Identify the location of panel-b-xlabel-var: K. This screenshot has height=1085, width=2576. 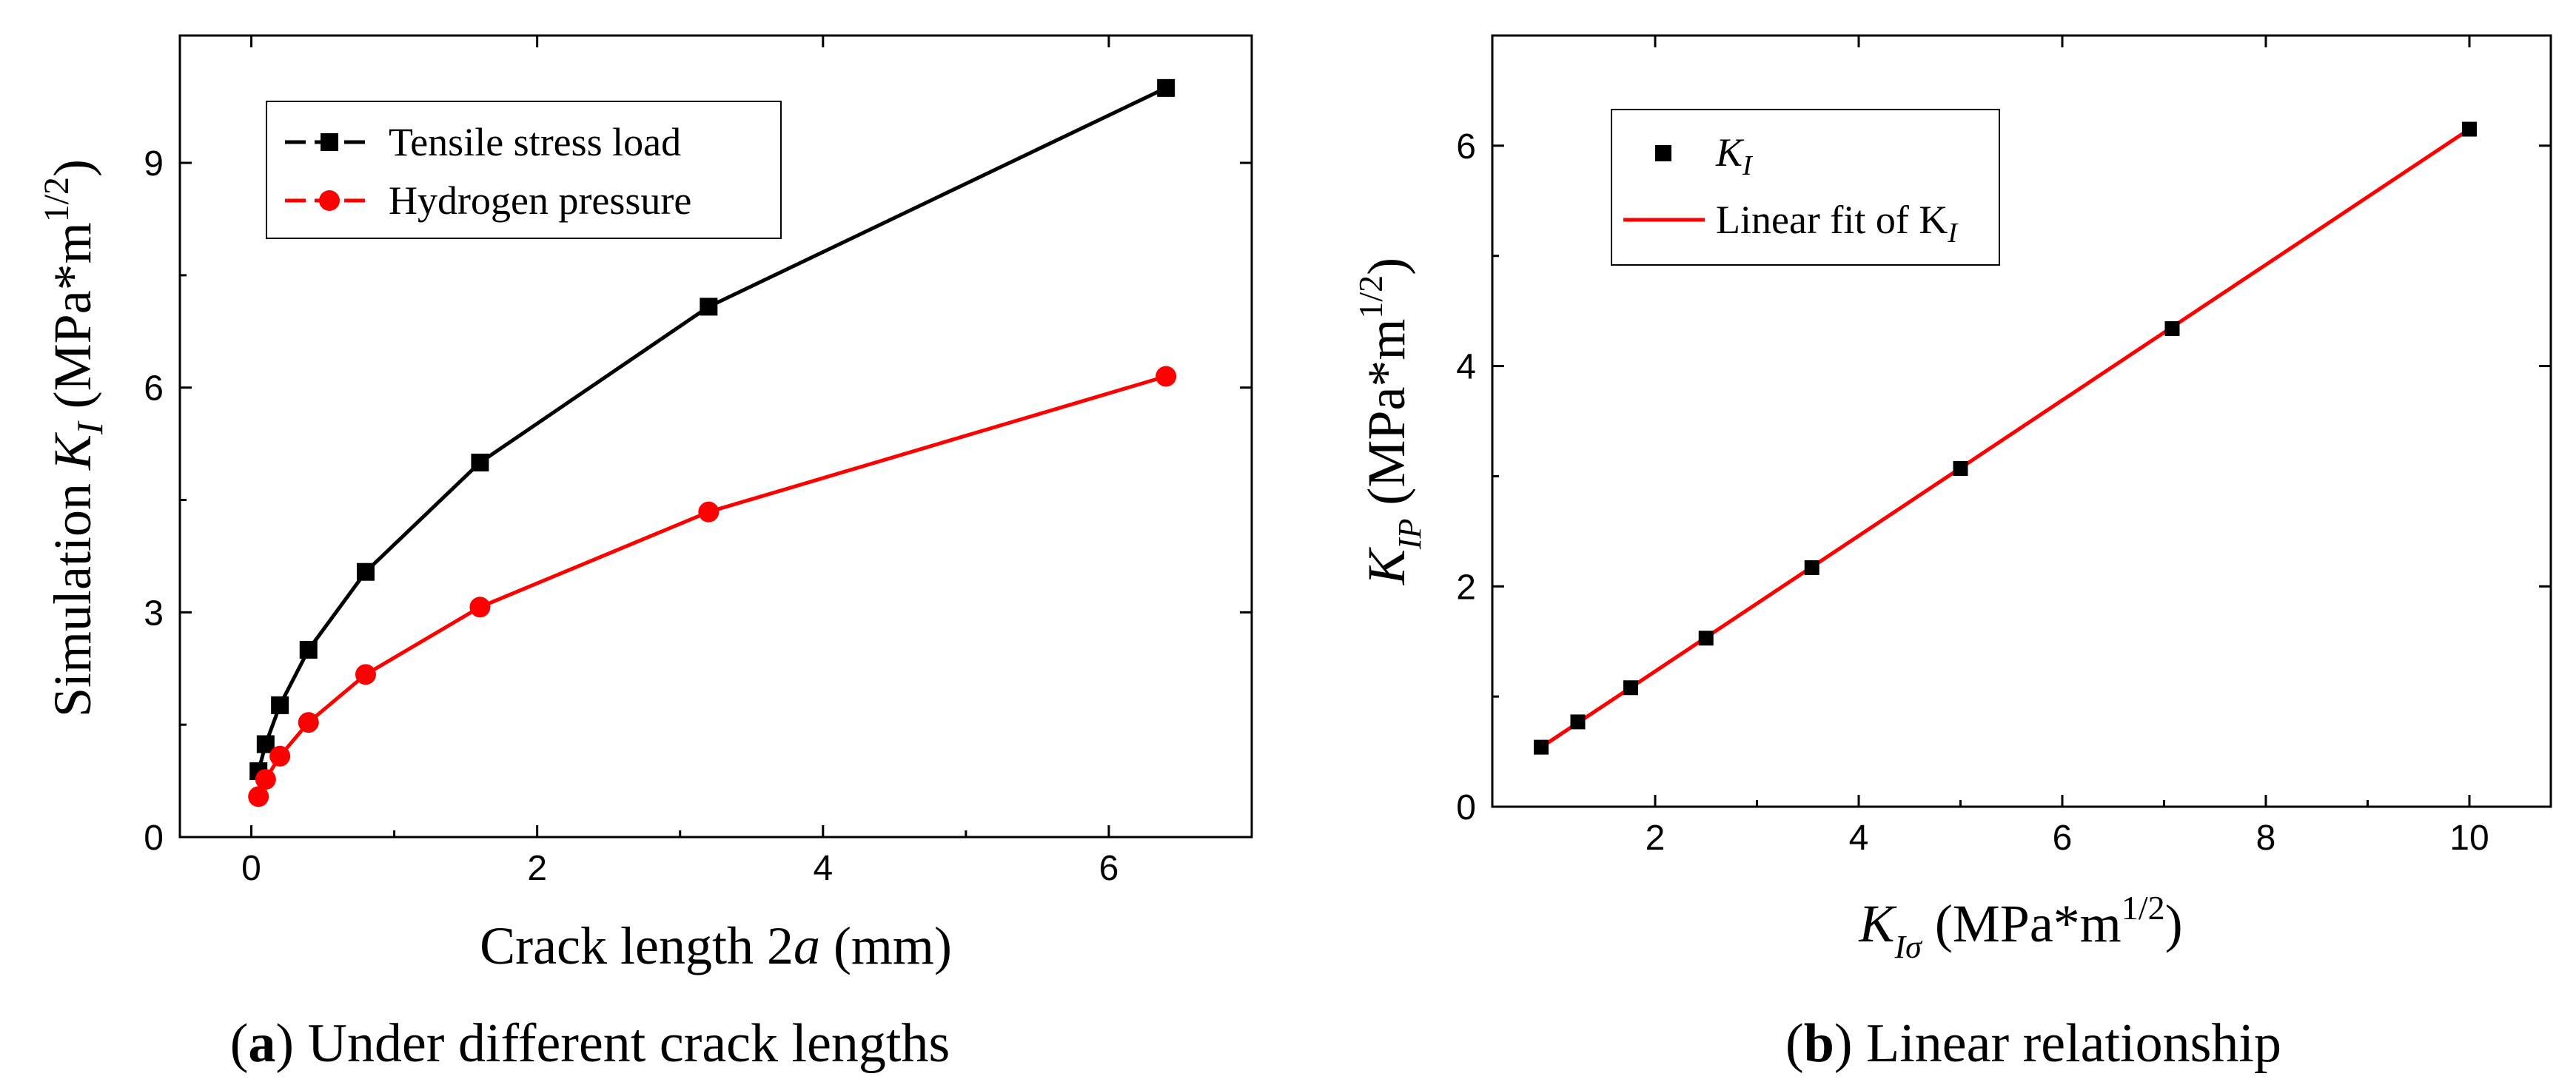
(1877, 924).